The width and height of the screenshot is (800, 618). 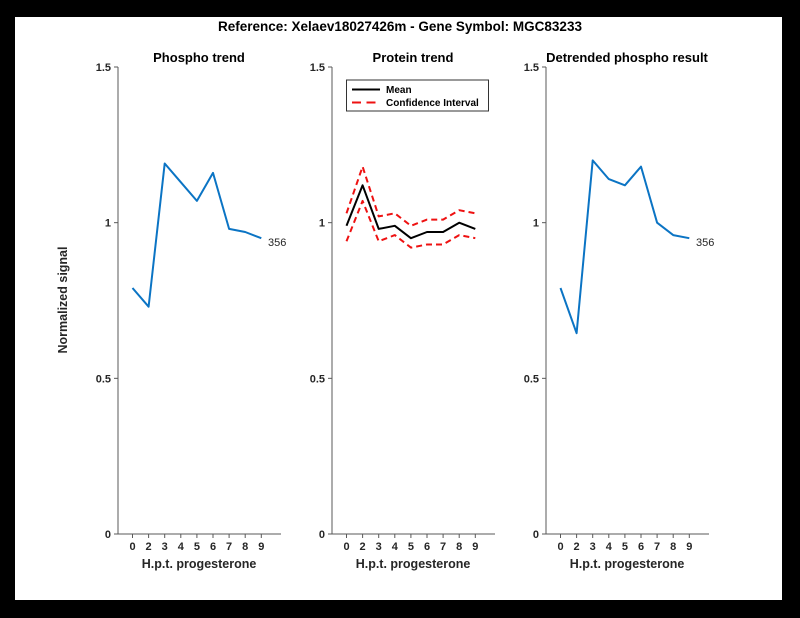 I want to click on y-axis-label: Normalized signal, so click(x=63, y=300).